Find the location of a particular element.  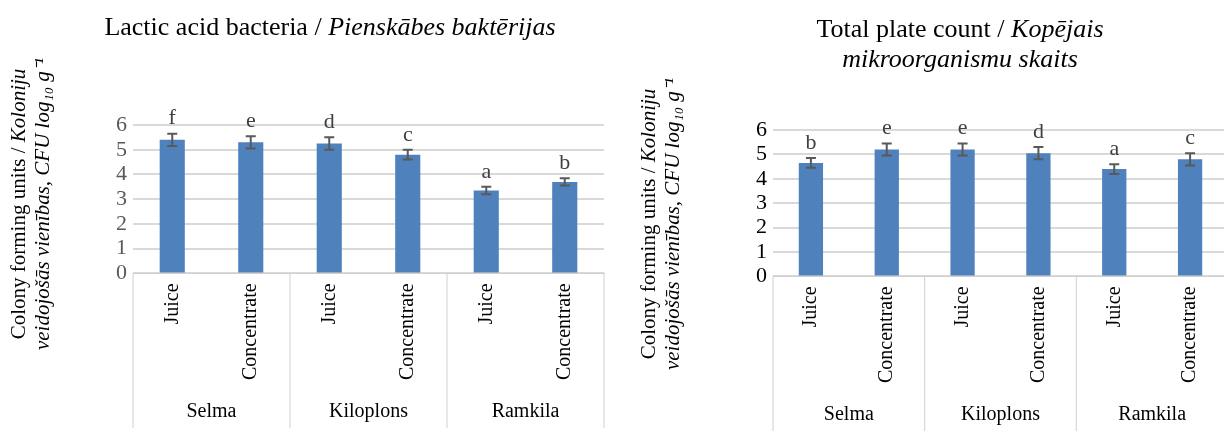

data-label: f is located at coordinates (172, 117).